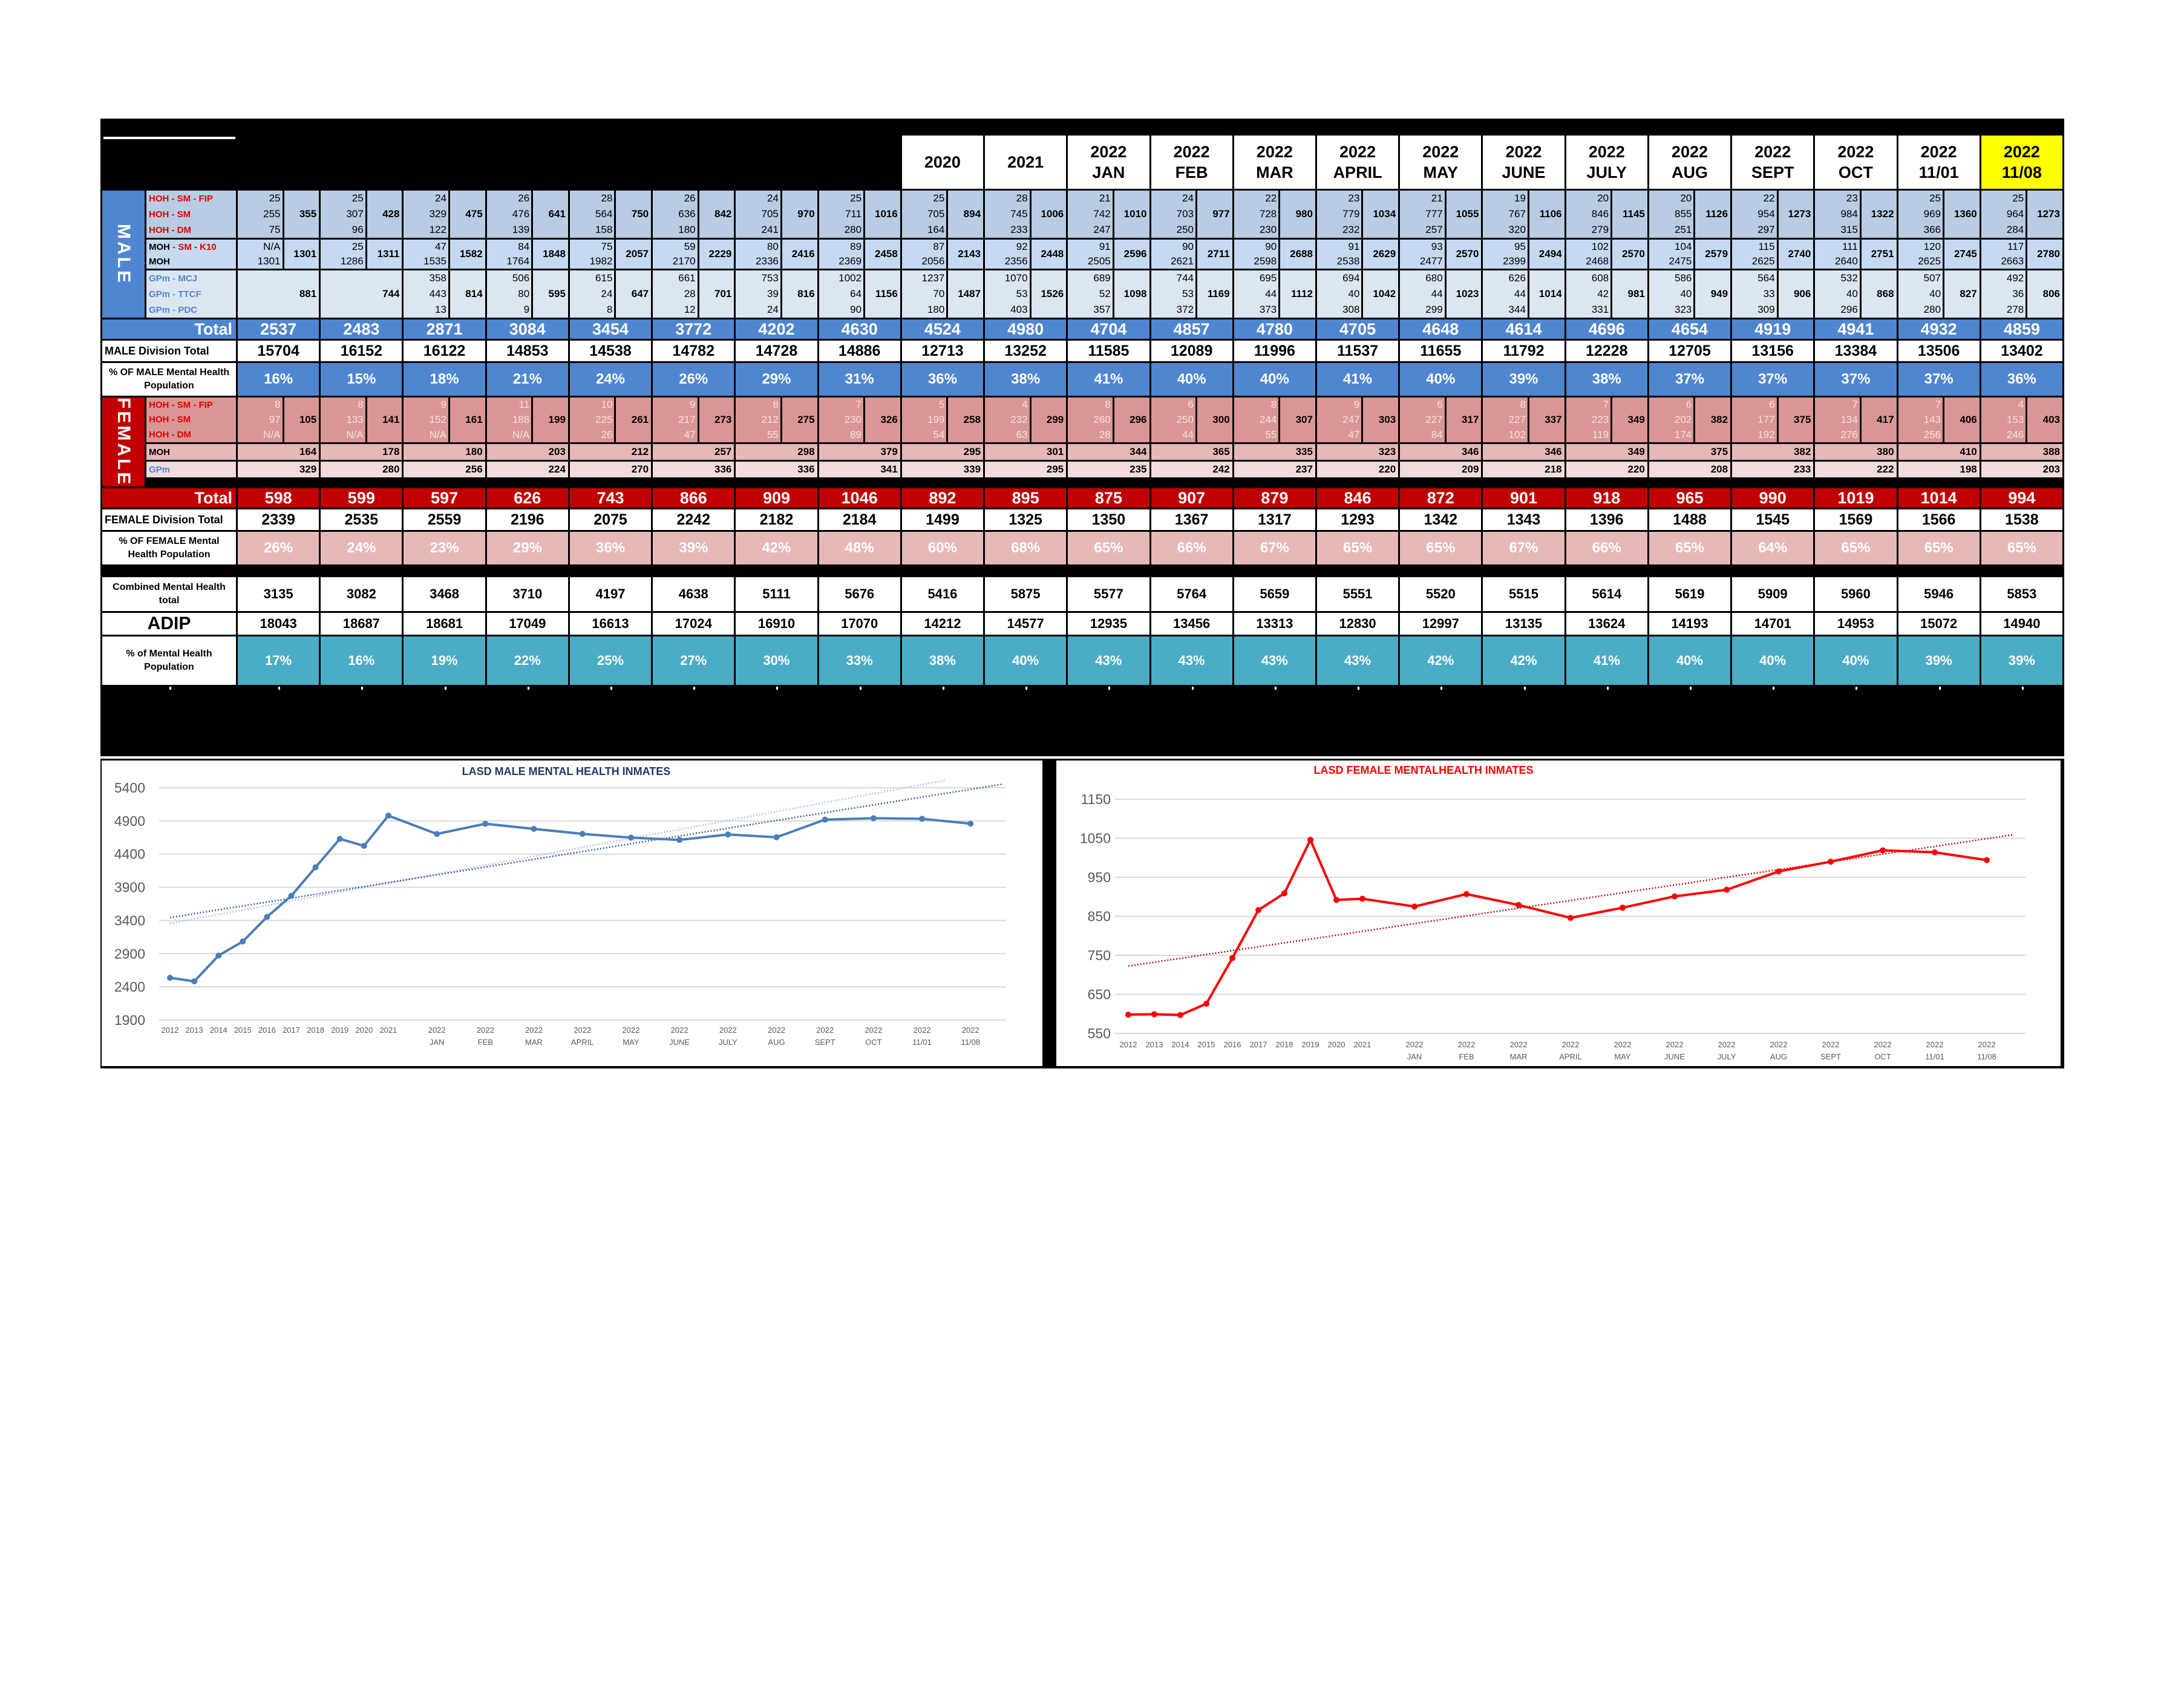 The height and width of the screenshot is (1688, 2184). Describe the element at coordinates (1218, 293) in the screenshot. I see `detail-subtotal: 1169` at that location.